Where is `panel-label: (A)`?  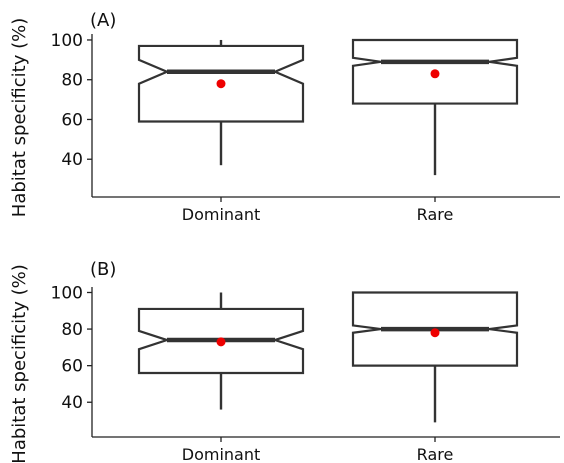
panel-label: (A) is located at coordinates (103, 20).